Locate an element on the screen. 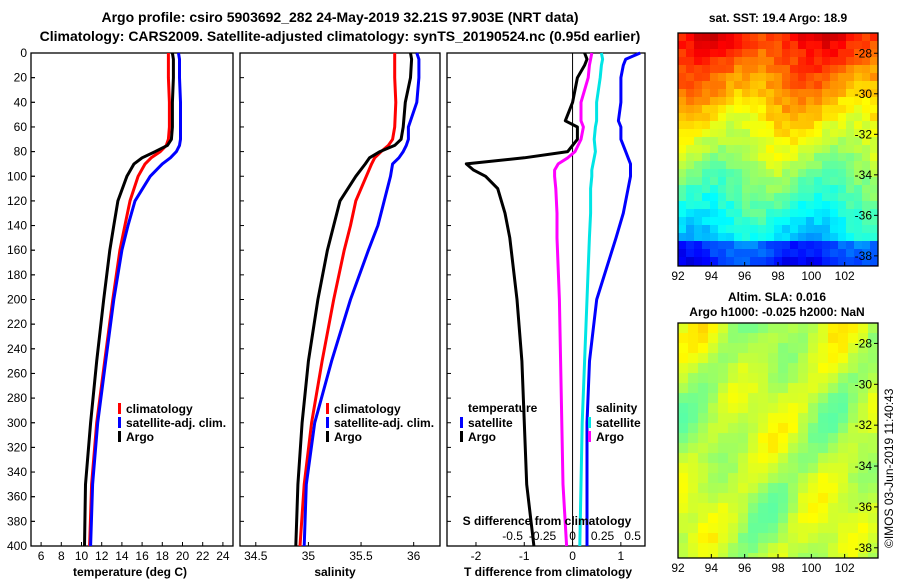 The width and height of the screenshot is (900, 580). x-tick-label: 35.5 is located at coordinates (361, 556).